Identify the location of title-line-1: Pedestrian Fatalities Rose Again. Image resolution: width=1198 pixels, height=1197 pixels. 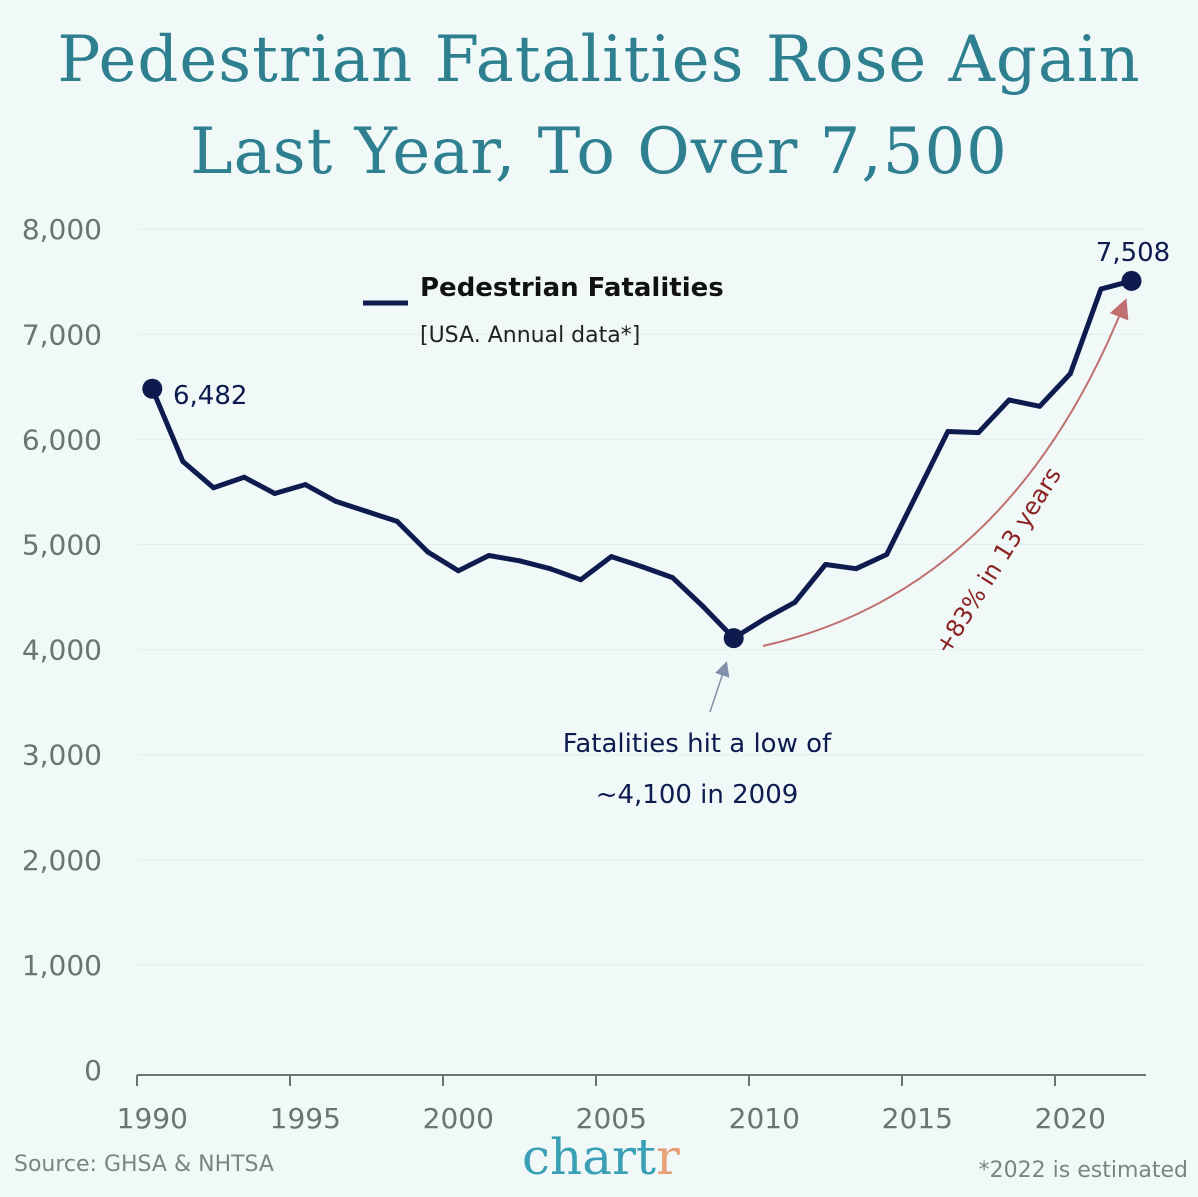
(599, 60).